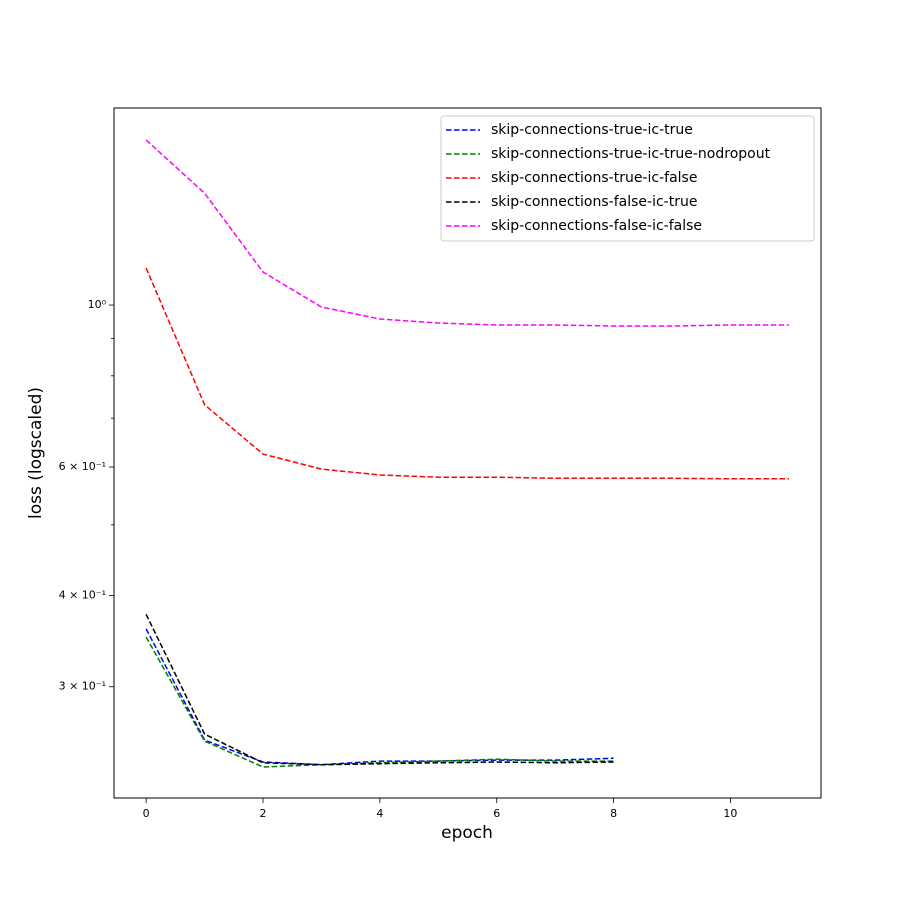  Describe the element at coordinates (82, 466) in the screenshot. I see `y-tick-label: 6 × 10⁻¹` at that location.